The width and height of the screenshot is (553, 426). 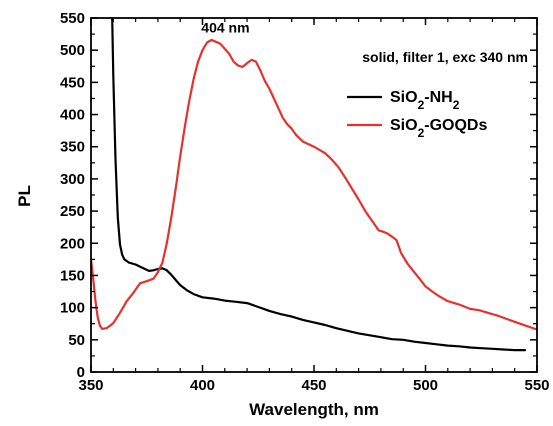 I want to click on x-tick-label: 550, so click(x=536, y=385).